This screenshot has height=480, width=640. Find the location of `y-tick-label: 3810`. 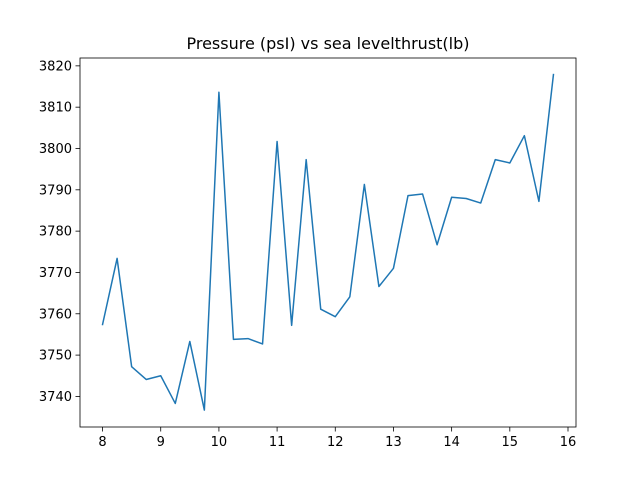

y-tick-label: 3810 is located at coordinates (55, 108).